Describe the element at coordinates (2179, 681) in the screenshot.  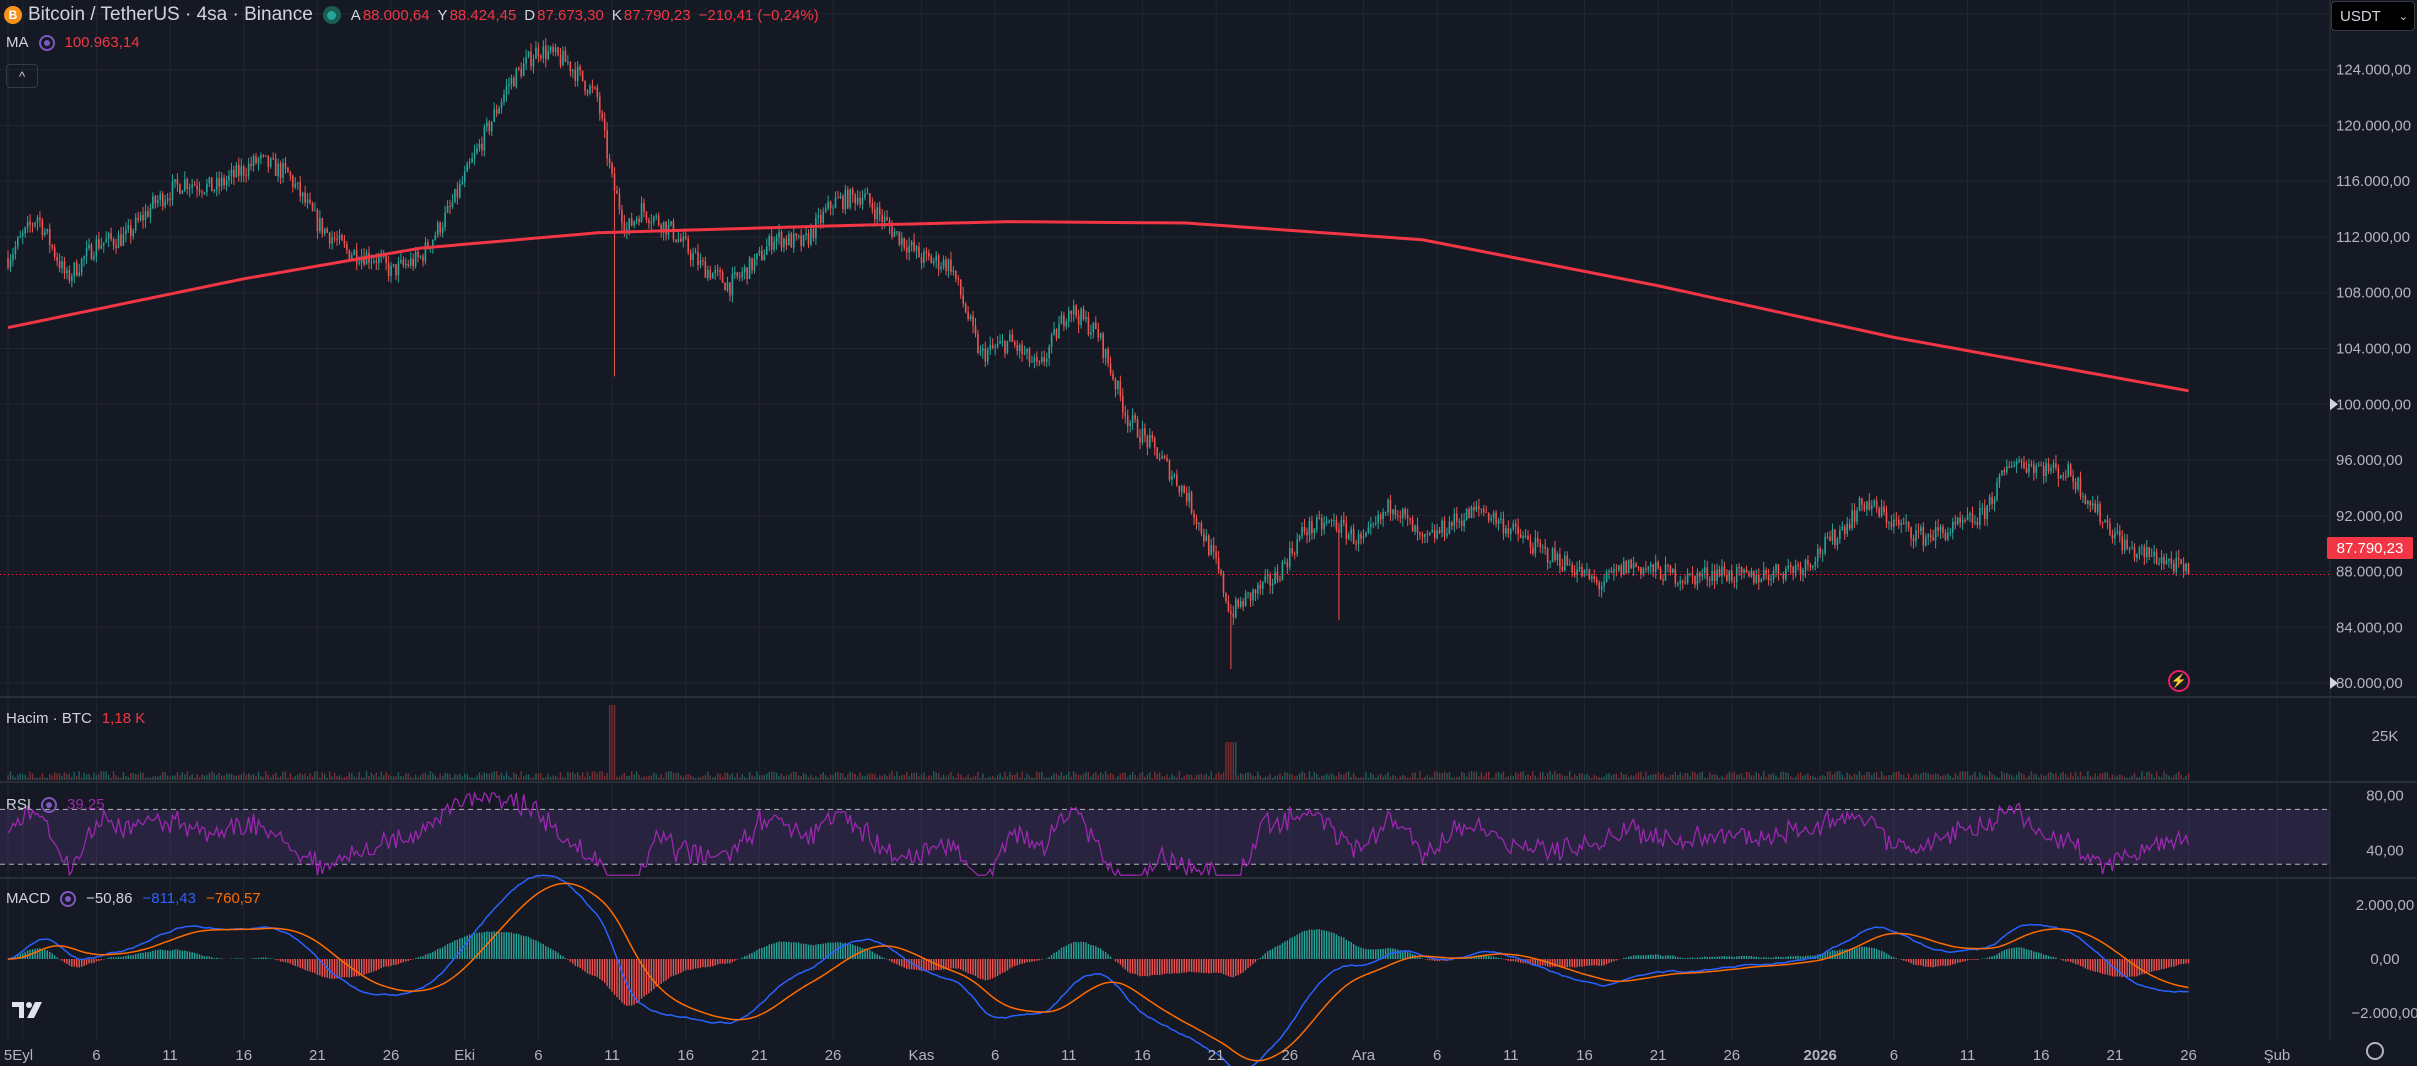
I see `alert-flash-icon: ⚡` at that location.